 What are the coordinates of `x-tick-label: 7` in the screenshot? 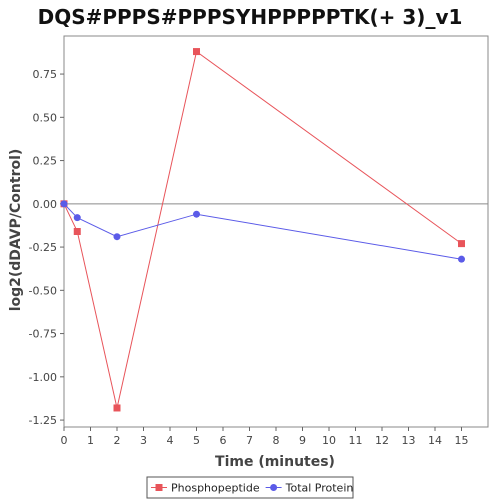 It's located at (249, 440).